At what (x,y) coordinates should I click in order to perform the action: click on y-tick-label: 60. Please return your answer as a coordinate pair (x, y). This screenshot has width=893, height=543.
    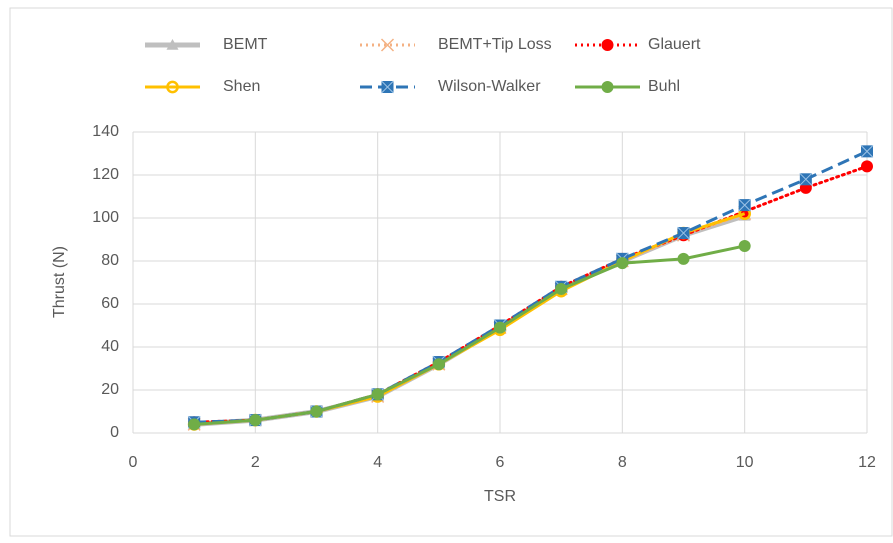
    Looking at the image, I should click on (110, 303).